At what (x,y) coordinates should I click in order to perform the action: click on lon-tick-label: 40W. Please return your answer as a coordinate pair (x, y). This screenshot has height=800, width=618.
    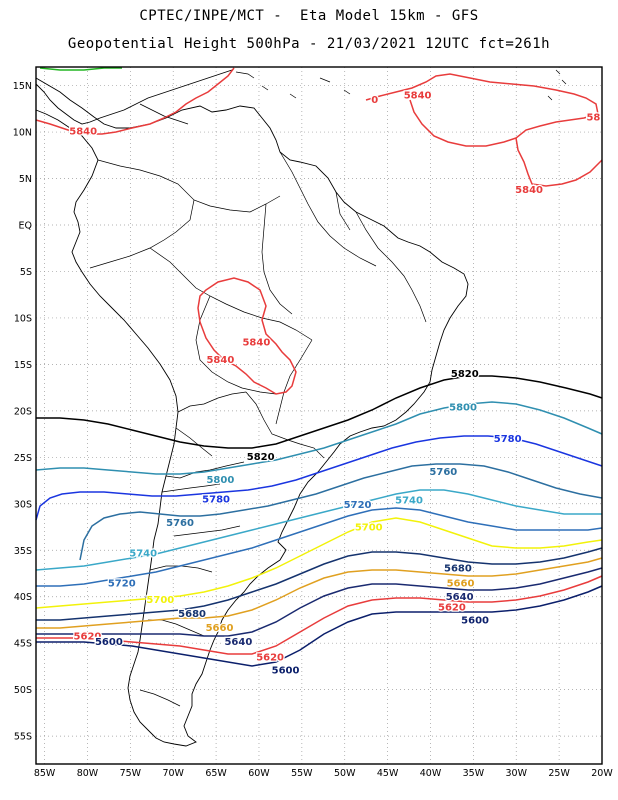
    Looking at the image, I should click on (431, 773).